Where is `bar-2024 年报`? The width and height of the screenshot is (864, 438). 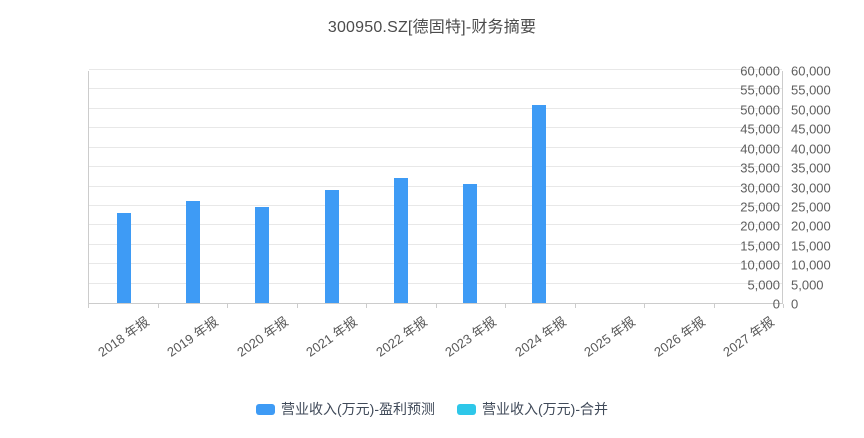
bar-2024 年报 is located at coordinates (539, 203).